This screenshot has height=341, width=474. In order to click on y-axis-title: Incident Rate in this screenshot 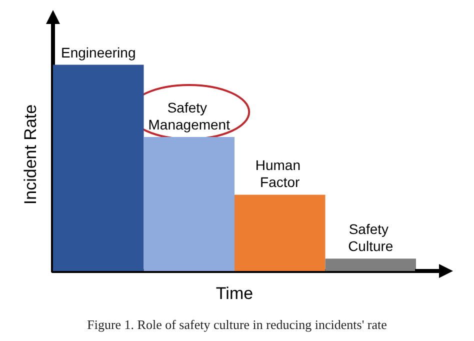, I will do `click(30, 154)`.